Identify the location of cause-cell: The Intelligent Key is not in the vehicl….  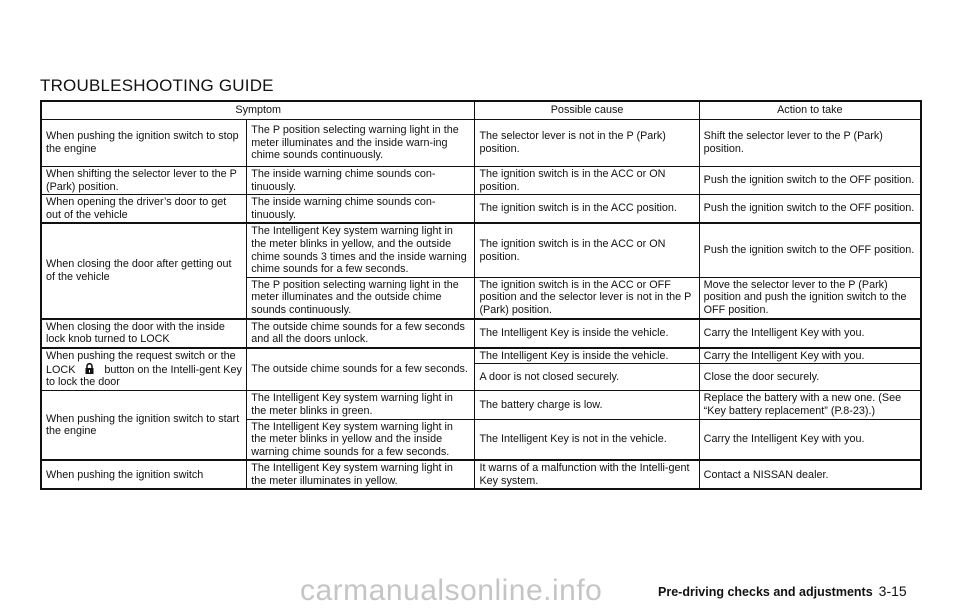
(587, 439).